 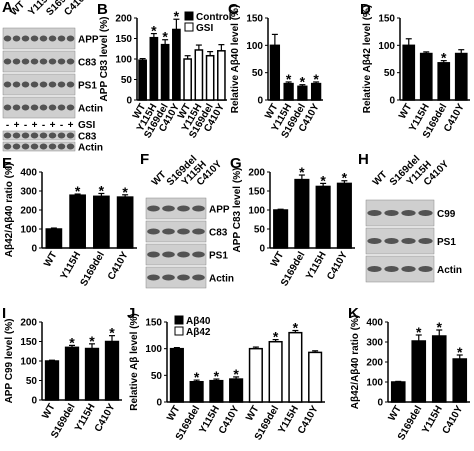 I want to click on panel-letter: C, so click(x=233, y=9).